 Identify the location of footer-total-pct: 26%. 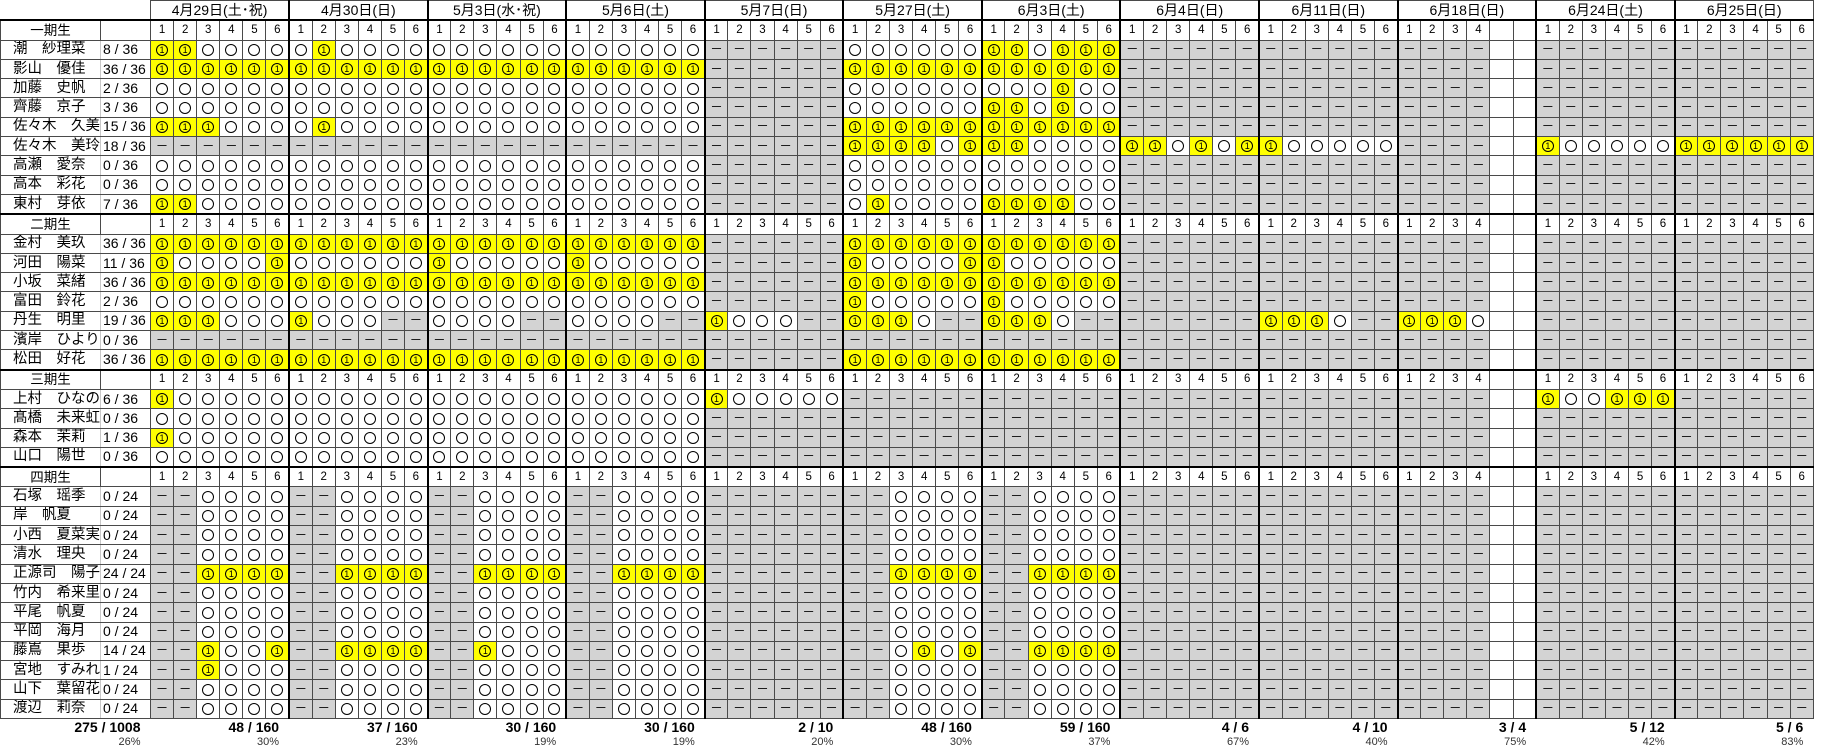
(129, 741).